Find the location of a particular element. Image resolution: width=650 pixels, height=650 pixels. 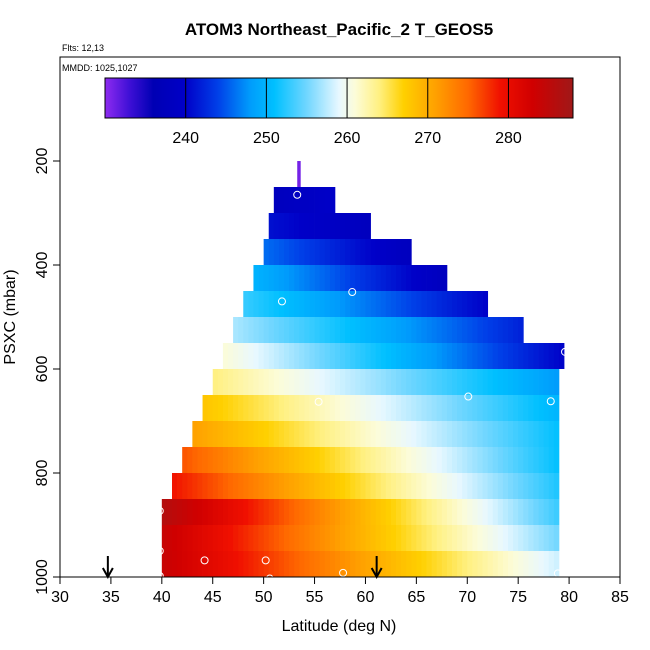

sample-marker is located at coordinates (159, 510).